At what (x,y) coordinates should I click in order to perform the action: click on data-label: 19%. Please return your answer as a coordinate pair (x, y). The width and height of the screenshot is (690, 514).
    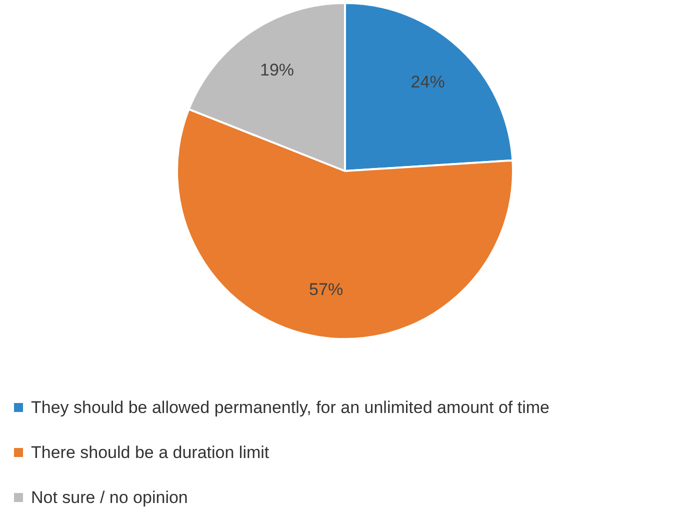
    Looking at the image, I should click on (277, 70).